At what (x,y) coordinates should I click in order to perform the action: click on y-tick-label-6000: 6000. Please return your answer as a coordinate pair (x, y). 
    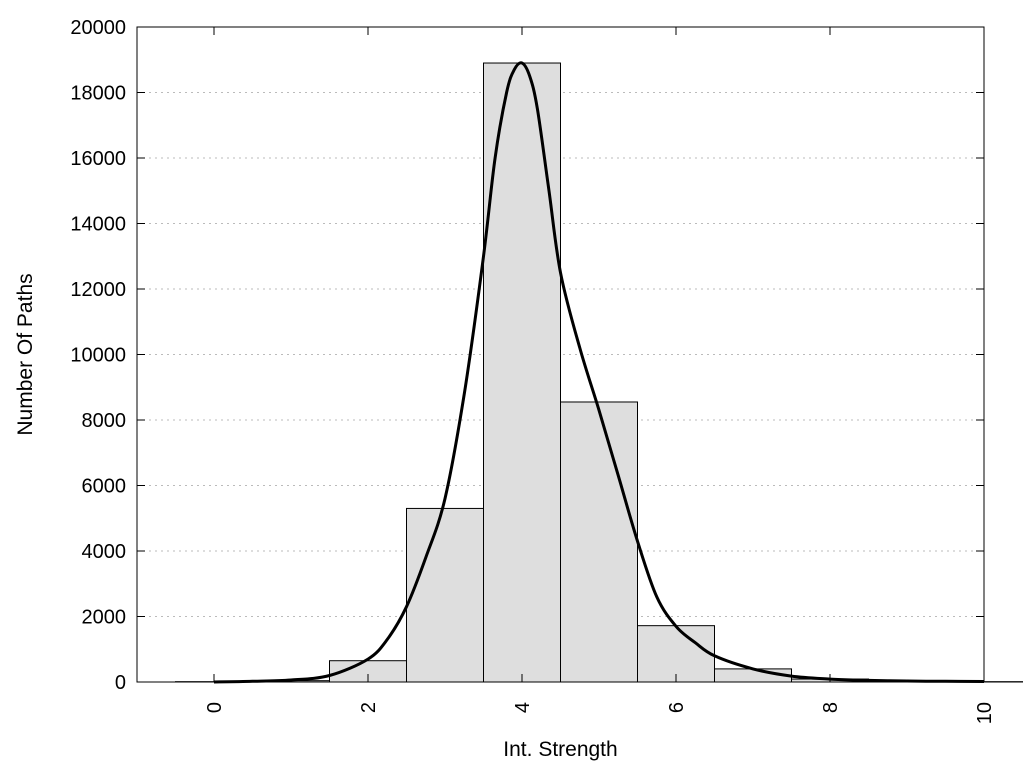
    Looking at the image, I should click on (104, 487).